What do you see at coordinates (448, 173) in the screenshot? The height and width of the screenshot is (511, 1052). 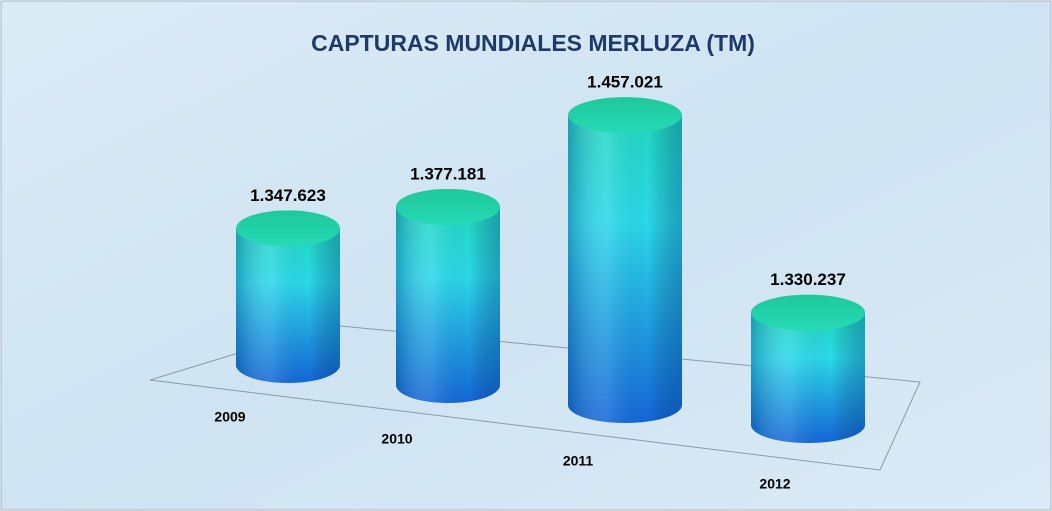 I see `data-label: 1.377.181` at bounding box center [448, 173].